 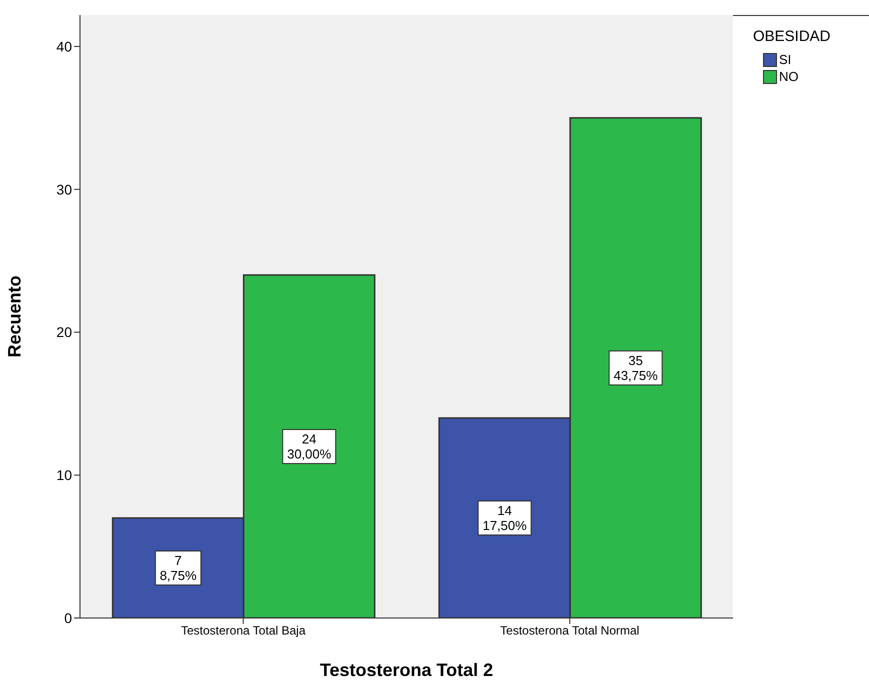 What do you see at coordinates (792, 36) in the screenshot?
I see `legend-title: OBESIDAD` at bounding box center [792, 36].